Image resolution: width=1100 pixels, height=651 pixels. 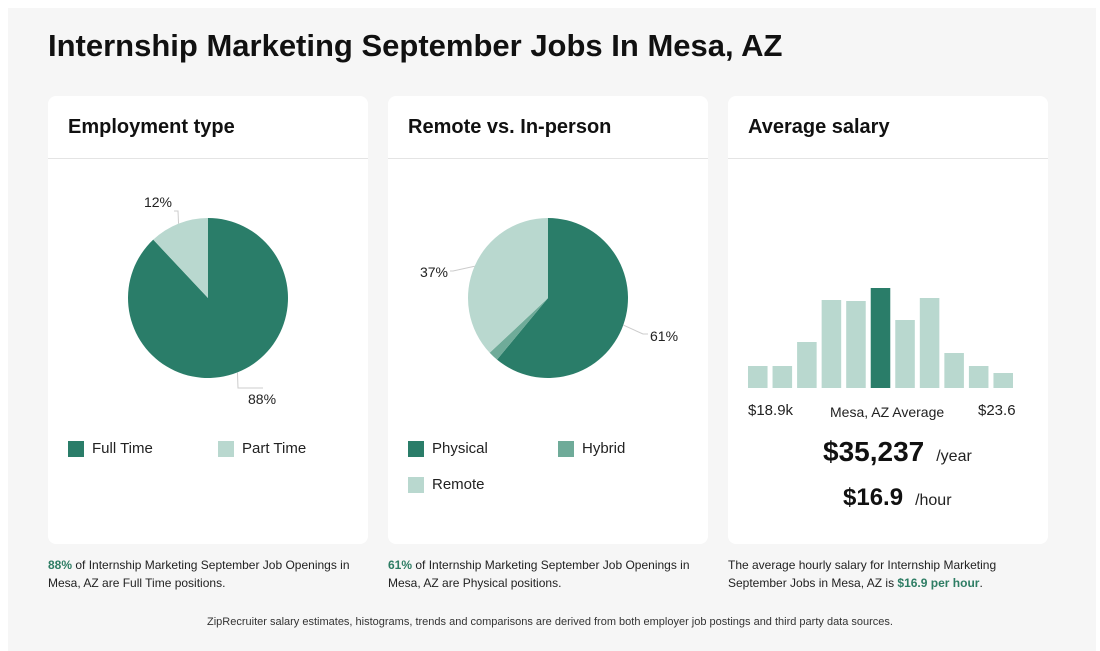 I want to click on yearly-salary-value: $35,237, so click(x=874, y=451).